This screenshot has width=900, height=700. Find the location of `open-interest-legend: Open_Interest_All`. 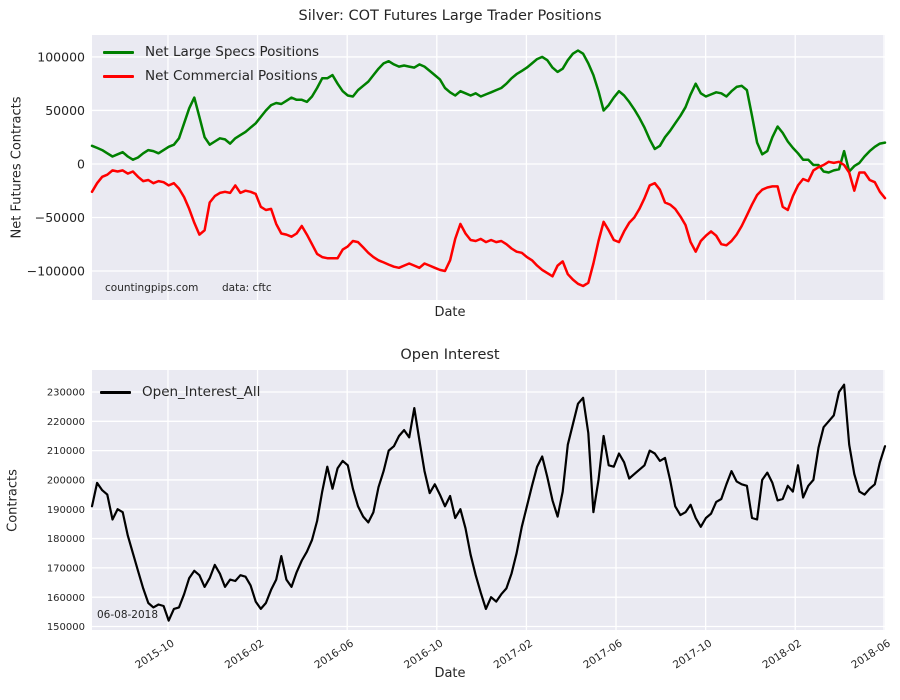

open-interest-legend: Open_Interest_All is located at coordinates (180, 392).